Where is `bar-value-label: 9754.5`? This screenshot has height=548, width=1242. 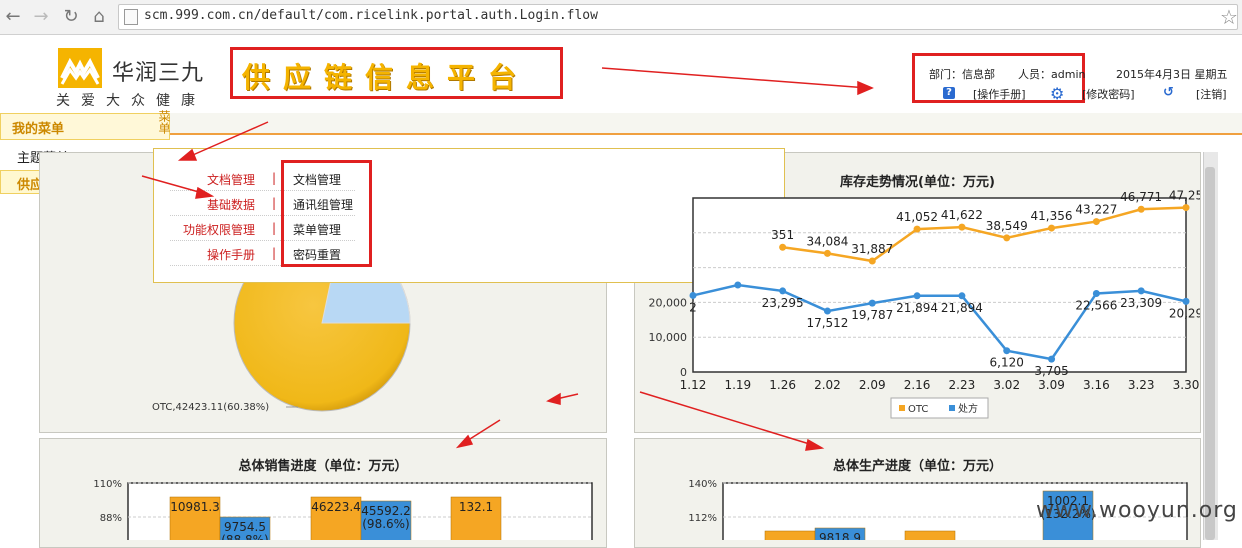 bar-value-label: 9754.5 is located at coordinates (245, 527).